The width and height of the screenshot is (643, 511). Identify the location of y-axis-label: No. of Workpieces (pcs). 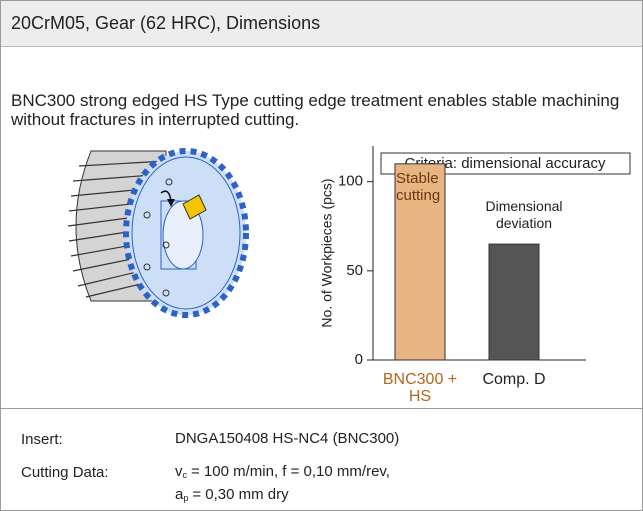
(327, 252).